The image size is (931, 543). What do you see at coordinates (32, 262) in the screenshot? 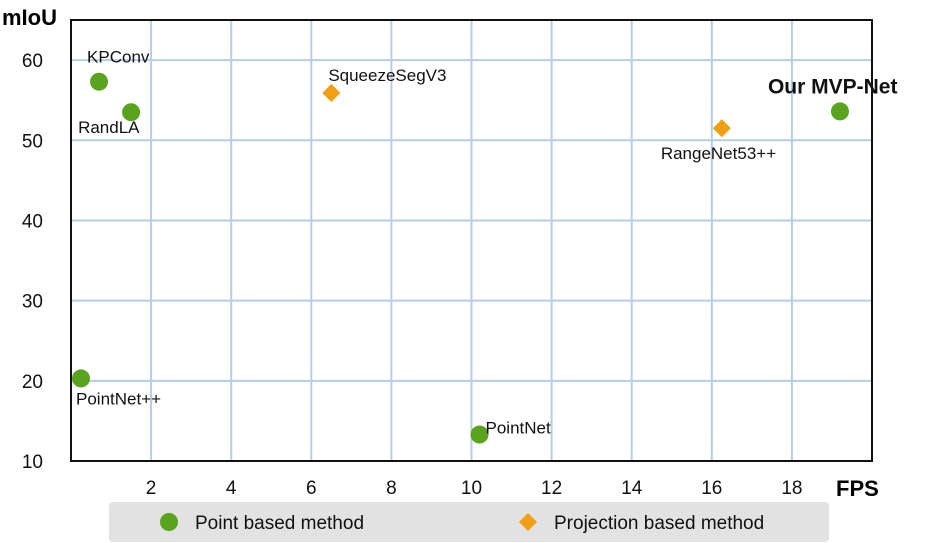
I see `y-axis-ticks: 10 20 30 40 50 60` at bounding box center [32, 262].